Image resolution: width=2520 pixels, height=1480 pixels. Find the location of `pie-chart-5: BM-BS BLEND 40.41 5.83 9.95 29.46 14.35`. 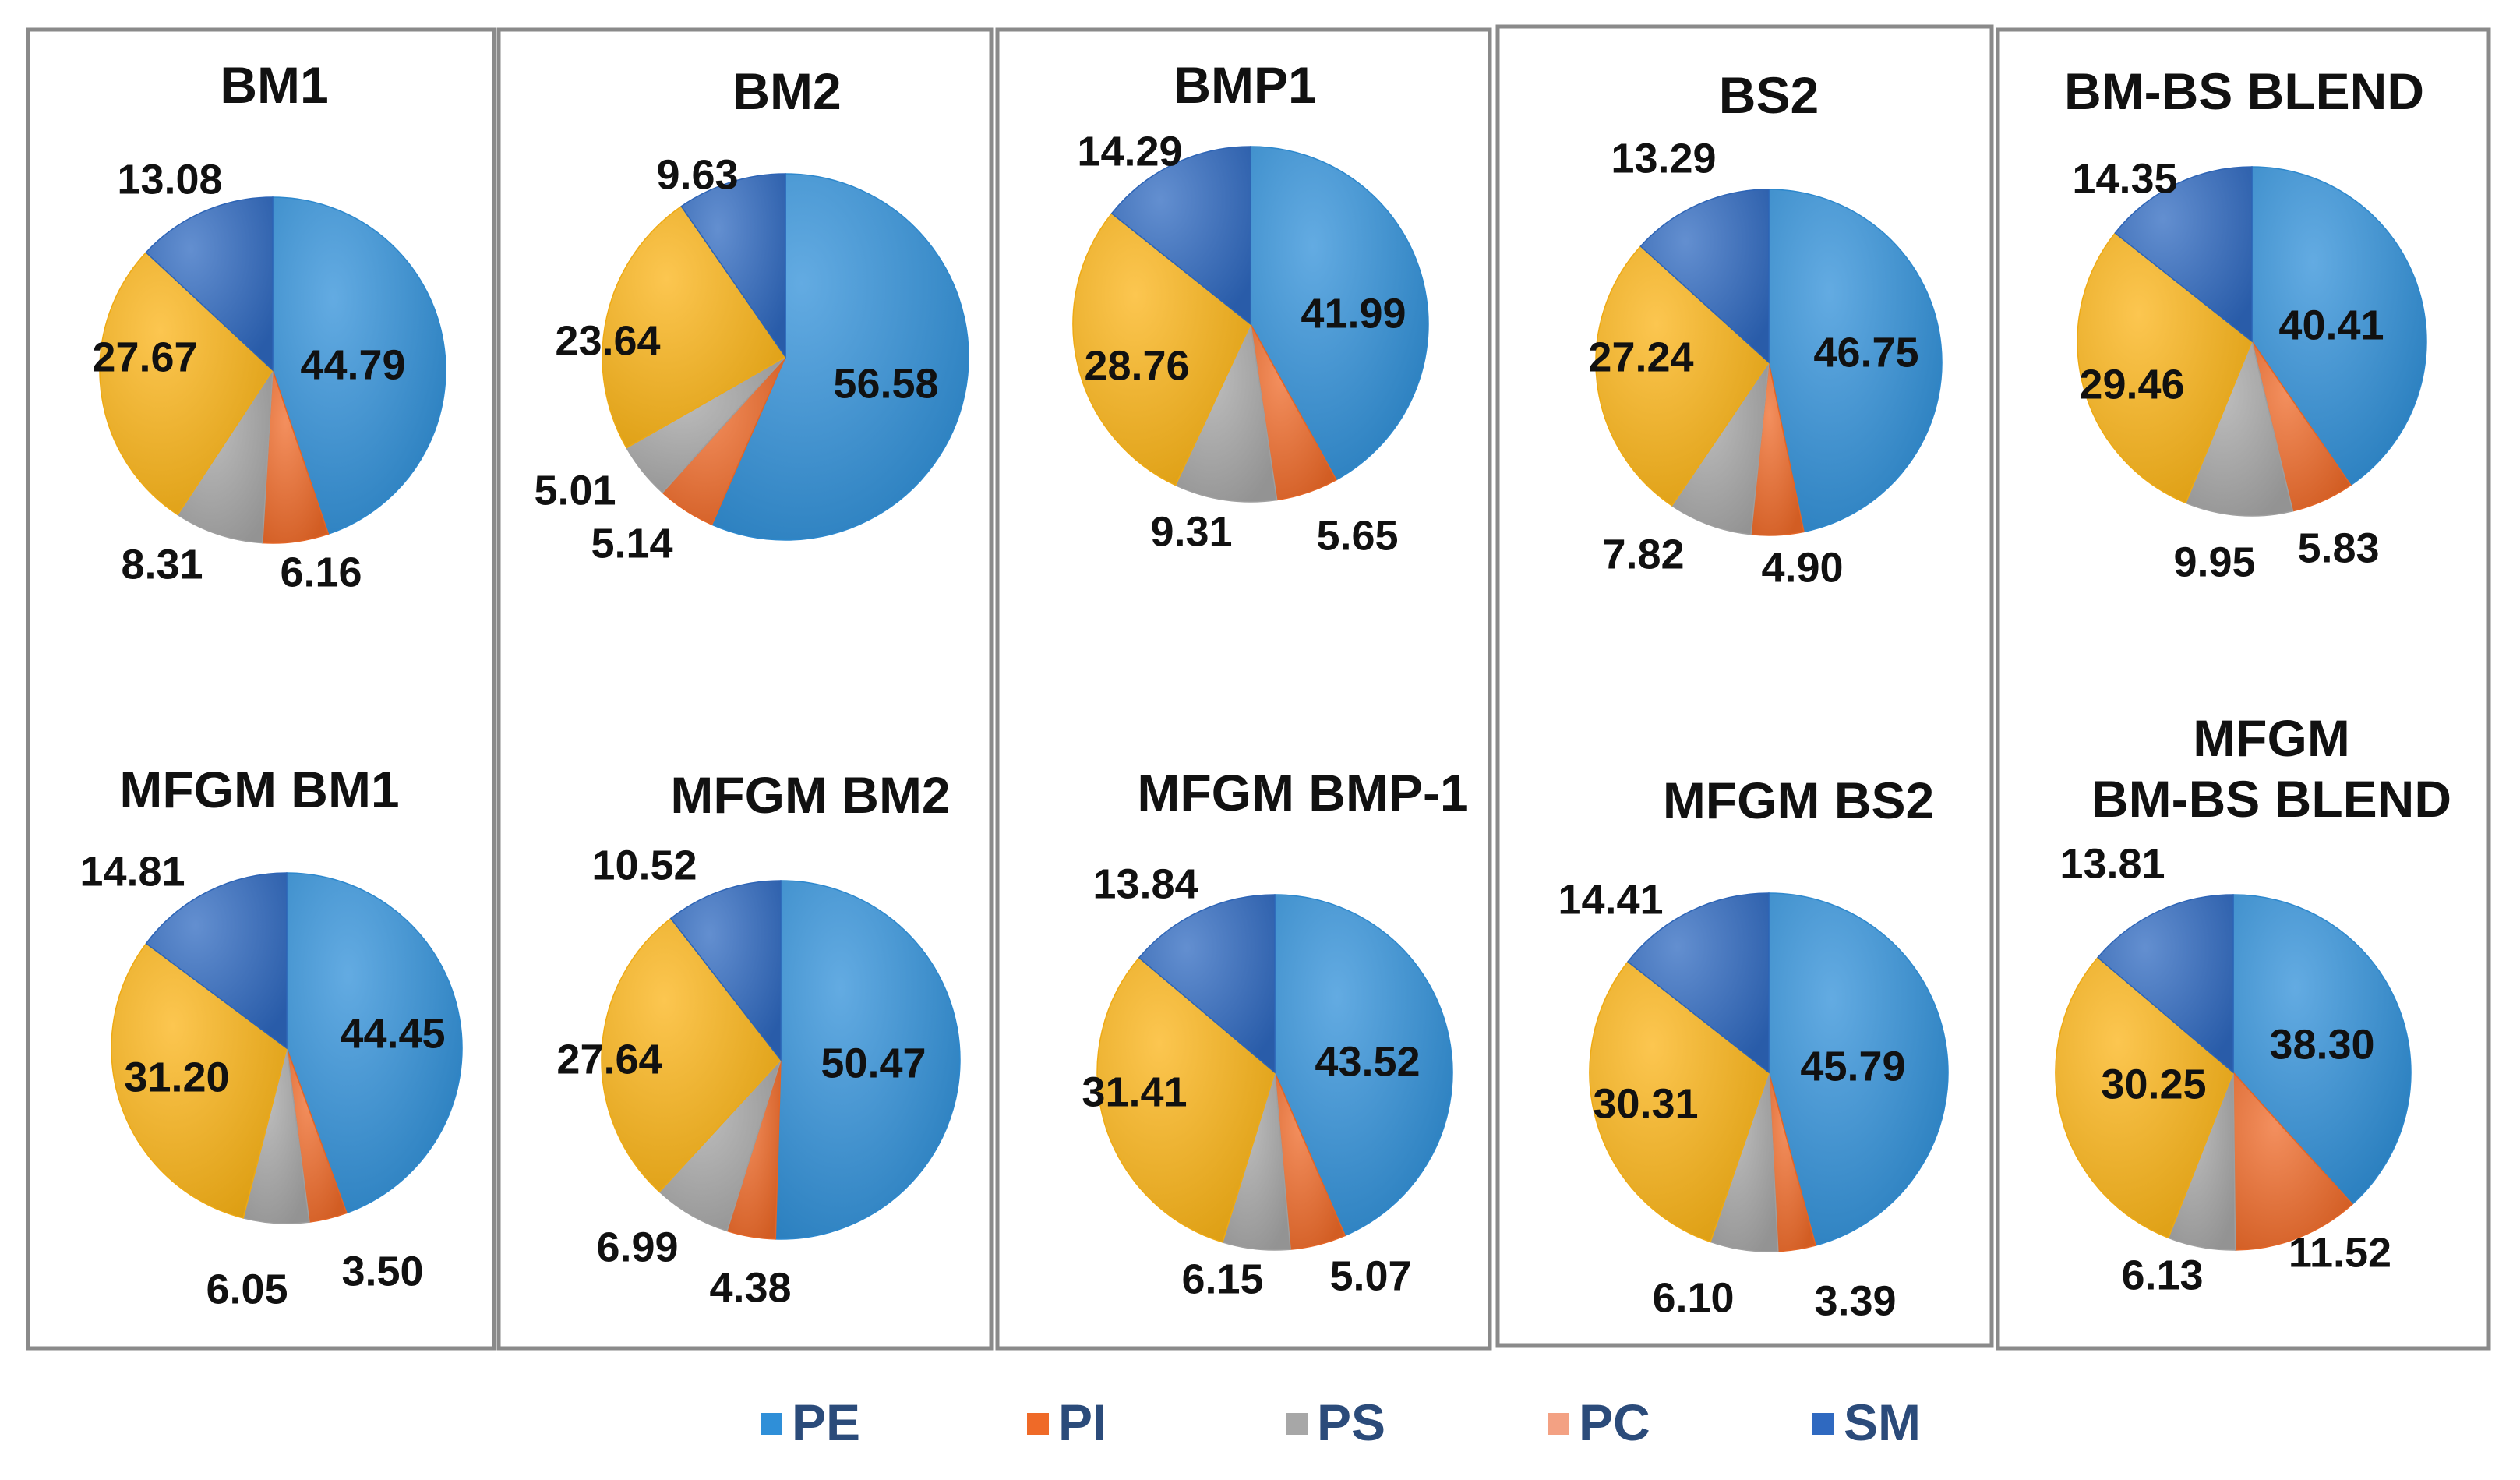

pie-chart-5: BM-BS BLEND 40.41 5.83 9.95 29.46 14.35 is located at coordinates (2246, 323).